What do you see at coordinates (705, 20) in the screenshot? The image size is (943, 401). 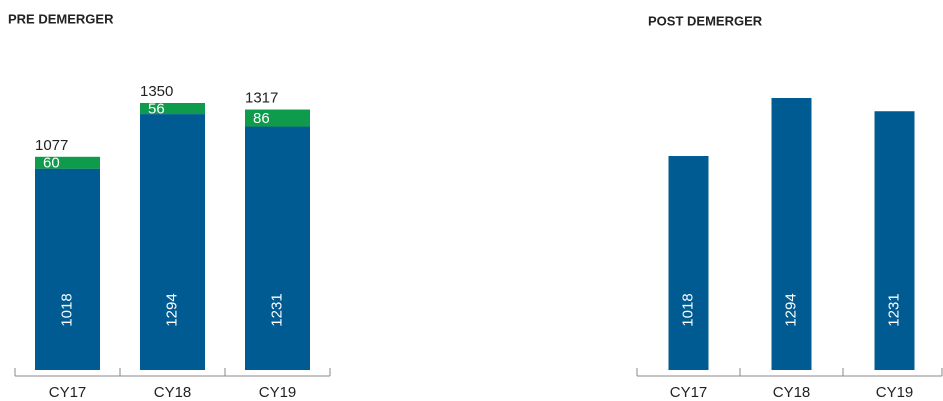 I see `chart-title: POST DEMERGER` at bounding box center [705, 20].